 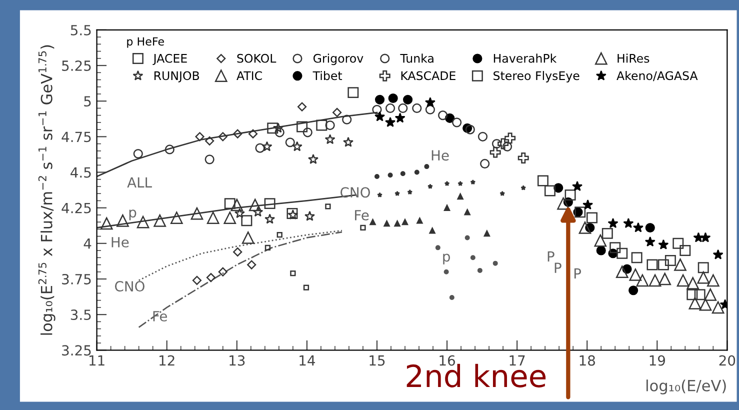 I want to click on annotation: ALL, so click(x=139, y=182).